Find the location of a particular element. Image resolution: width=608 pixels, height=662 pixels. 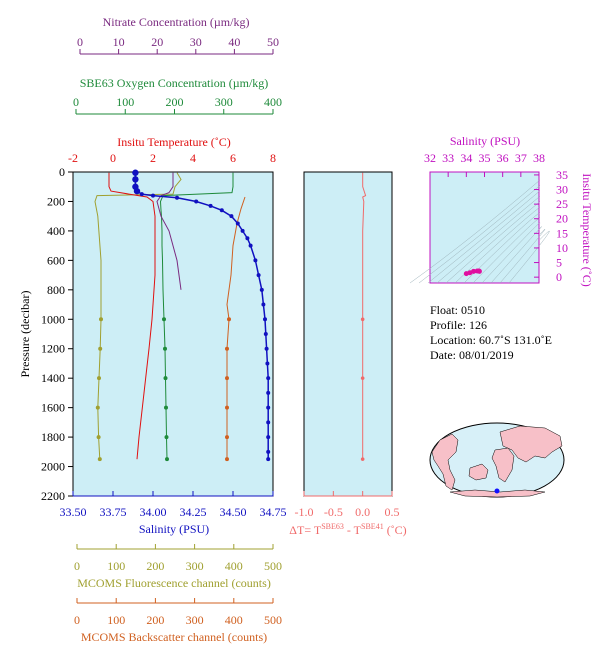

backscatter-tick-label: 0 is located at coordinates (77, 620).